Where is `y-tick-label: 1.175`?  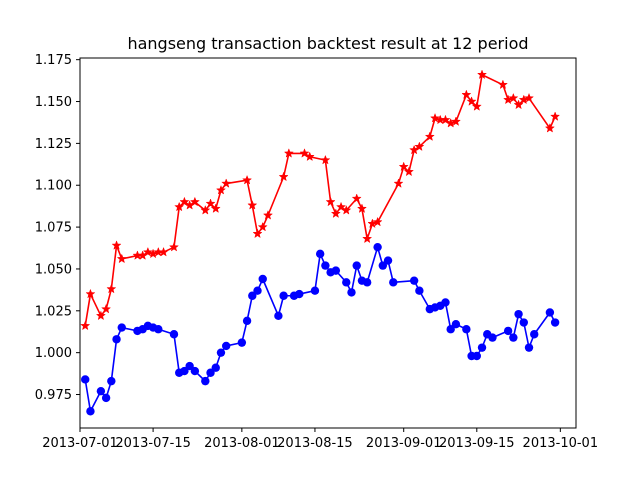
y-tick-label: 1.175 is located at coordinates (53, 60).